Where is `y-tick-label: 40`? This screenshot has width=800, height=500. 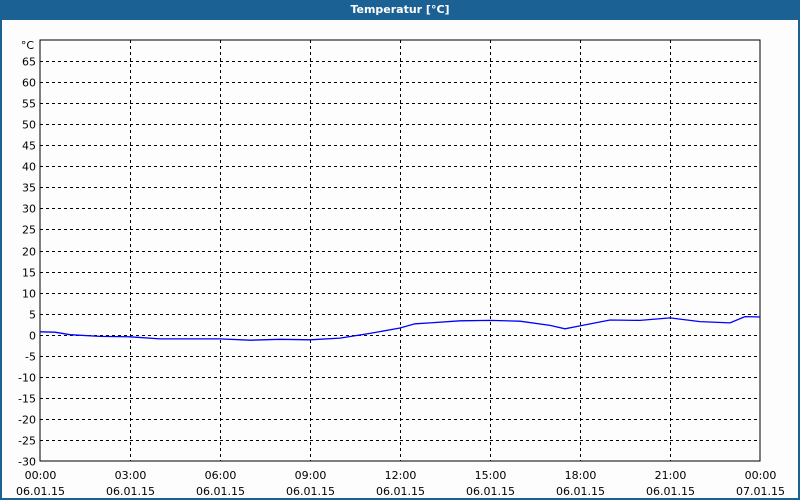
y-tick-label: 40 is located at coordinates (29, 167).